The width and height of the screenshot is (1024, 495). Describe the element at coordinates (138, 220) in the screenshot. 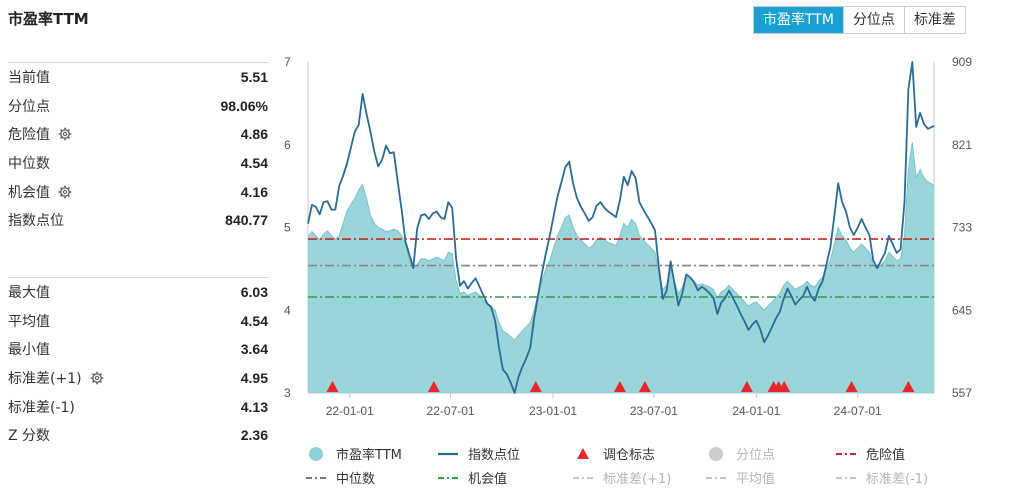

I see `stat-row: 指数点位 840.77` at that location.